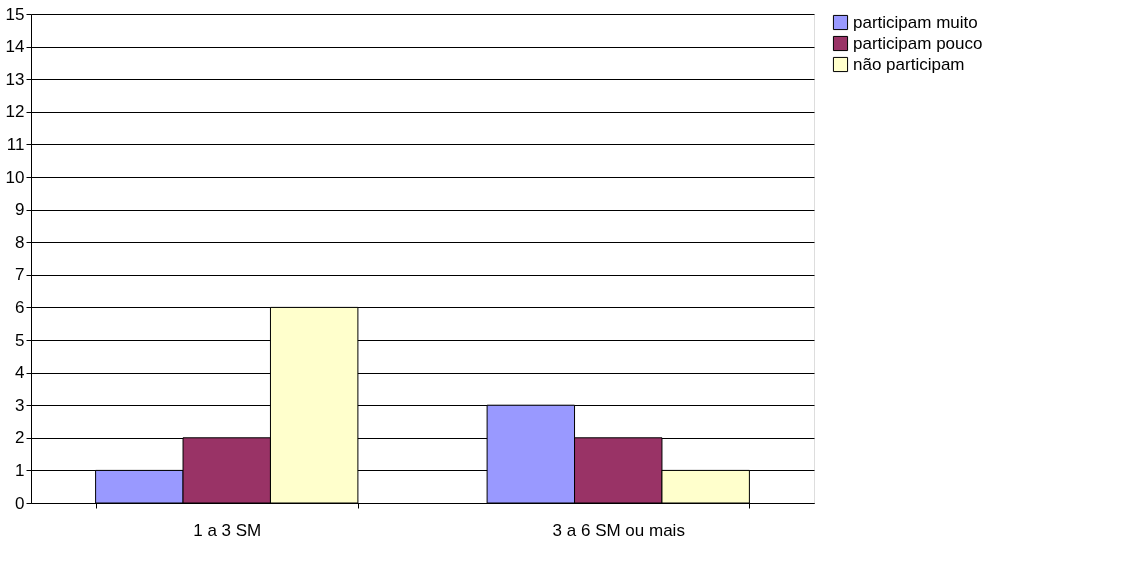 The image size is (1121, 572). What do you see at coordinates (20, 275) in the screenshot?
I see `y-tick-label: 7` at bounding box center [20, 275].